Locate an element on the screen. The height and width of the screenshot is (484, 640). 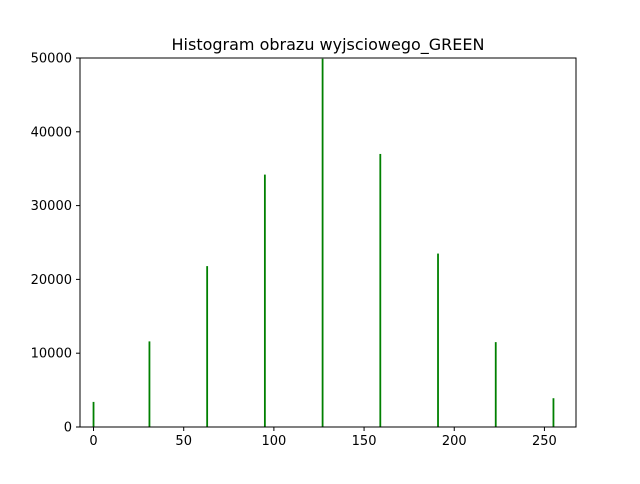
x-axis: 0 50 100 150 200 250 is located at coordinates (323, 438).